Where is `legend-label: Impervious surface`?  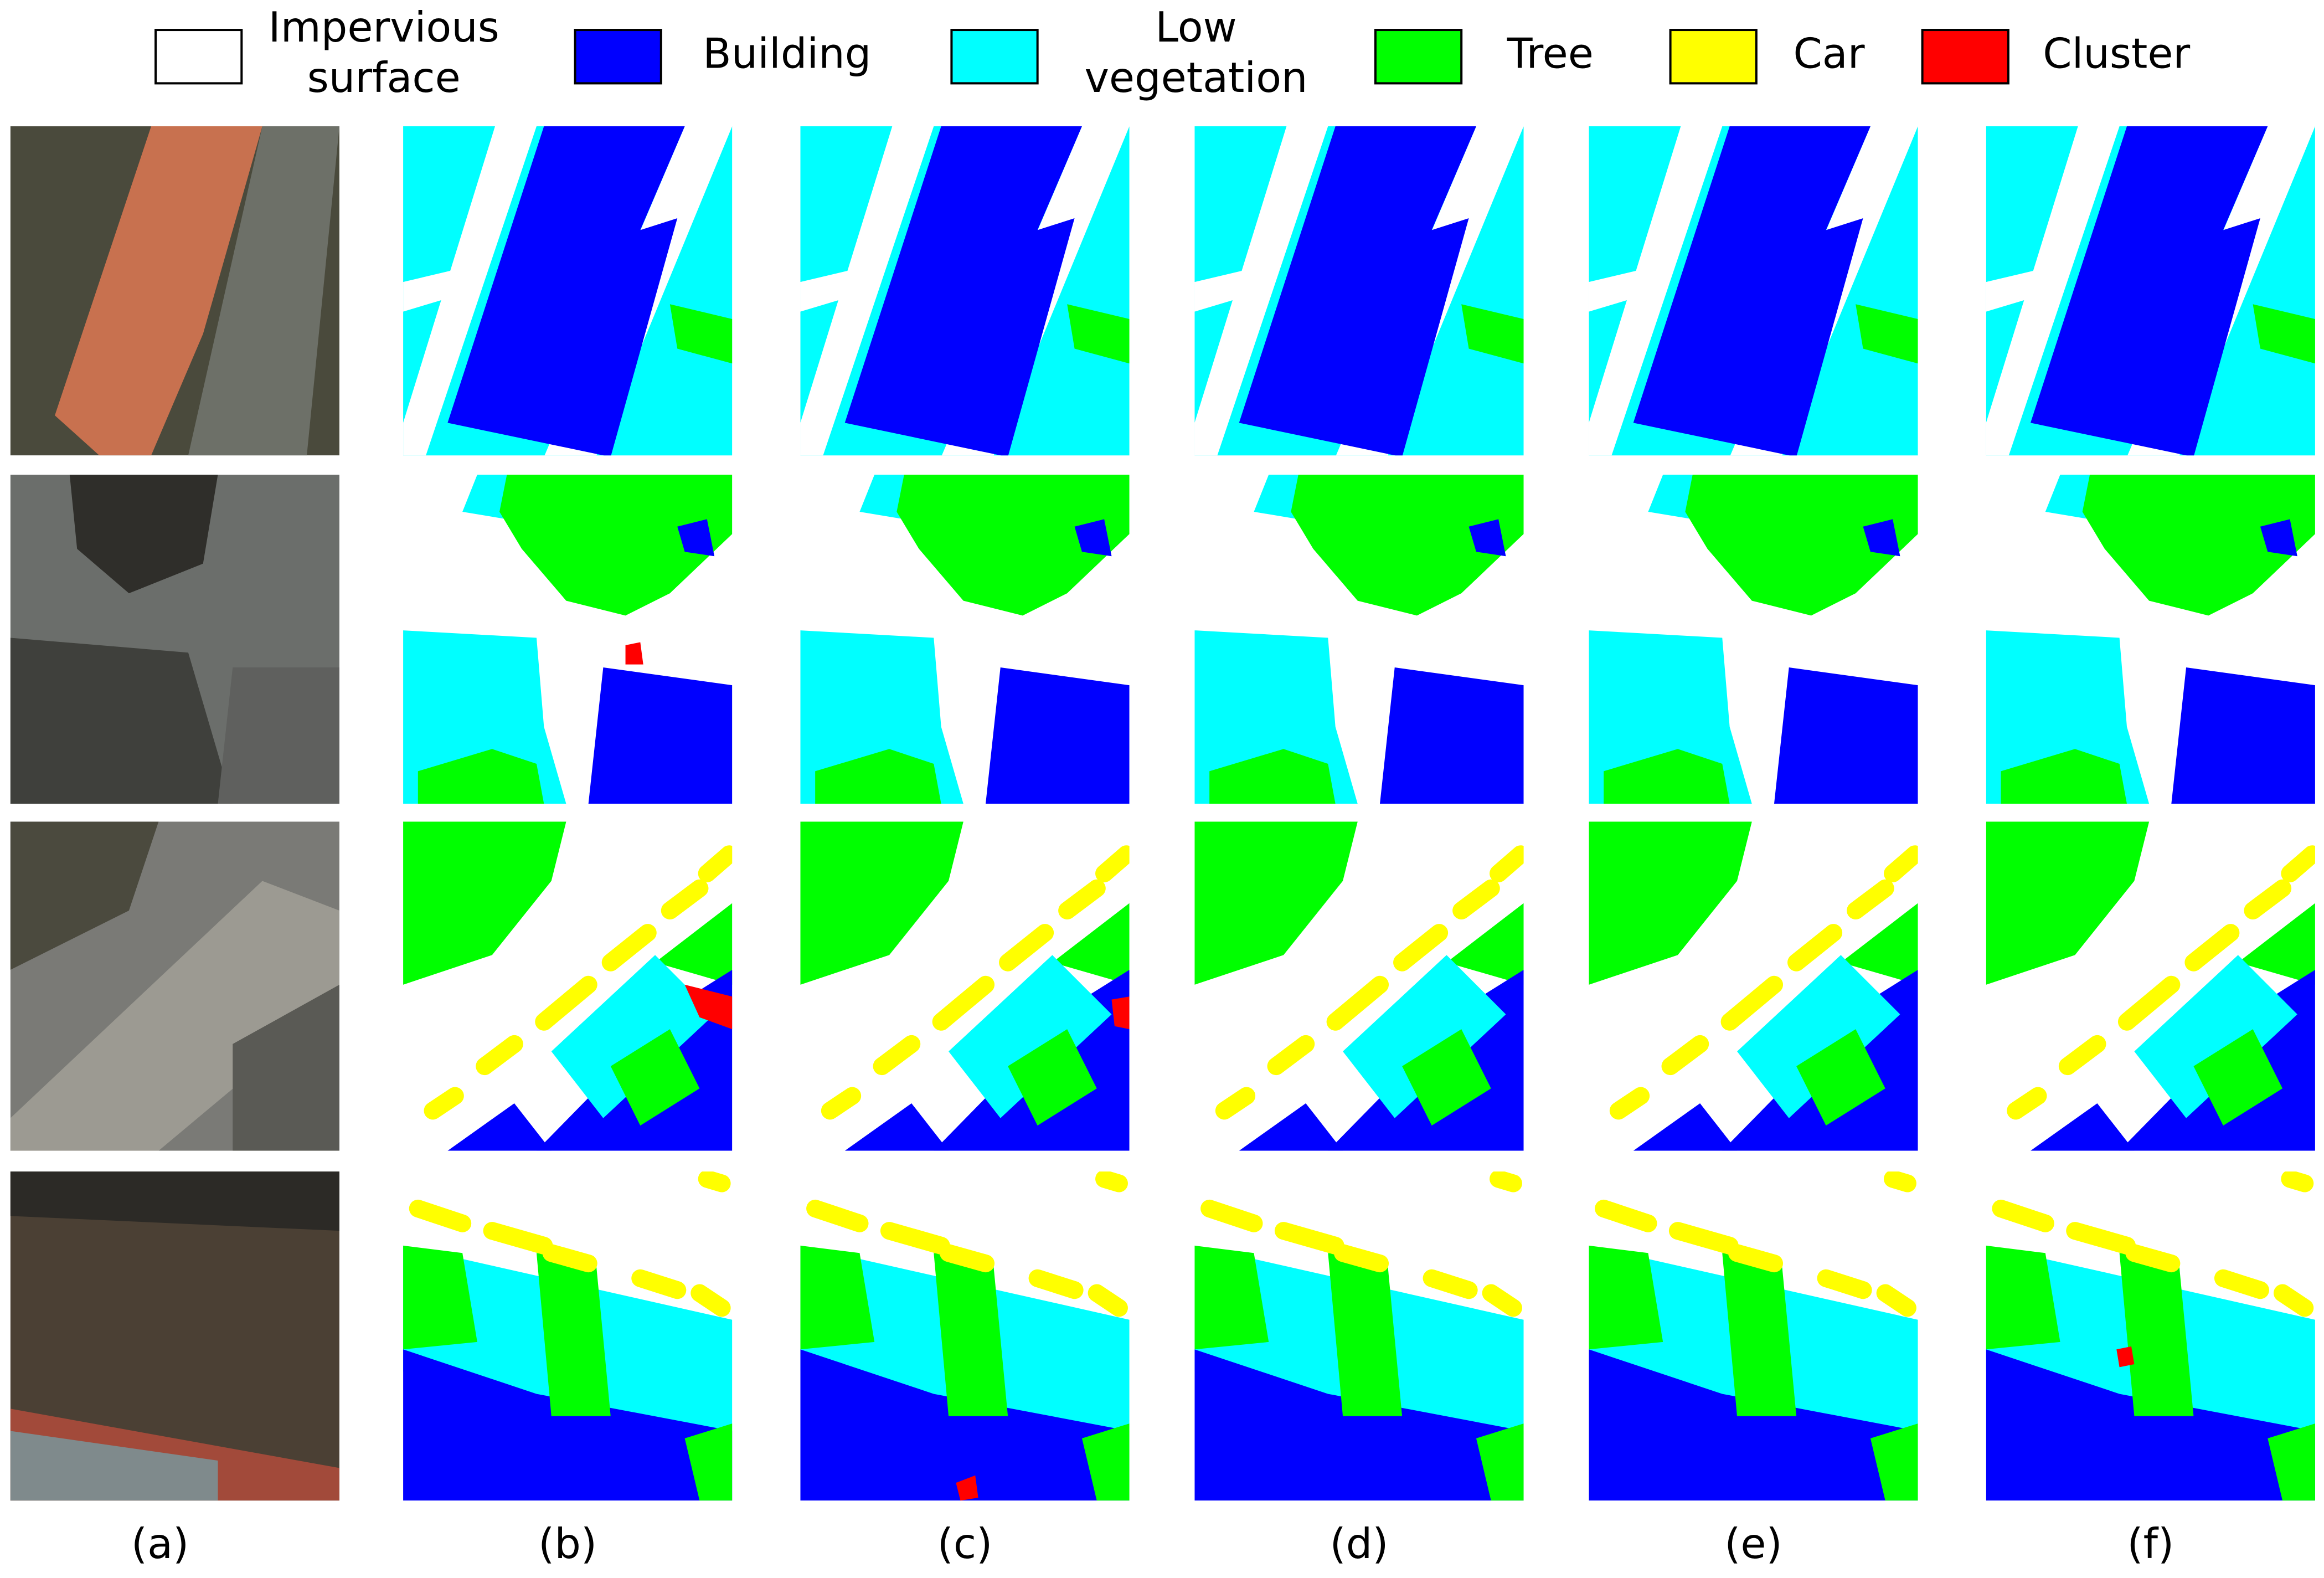
legend-label: Impervious surface is located at coordinates (384, 52).